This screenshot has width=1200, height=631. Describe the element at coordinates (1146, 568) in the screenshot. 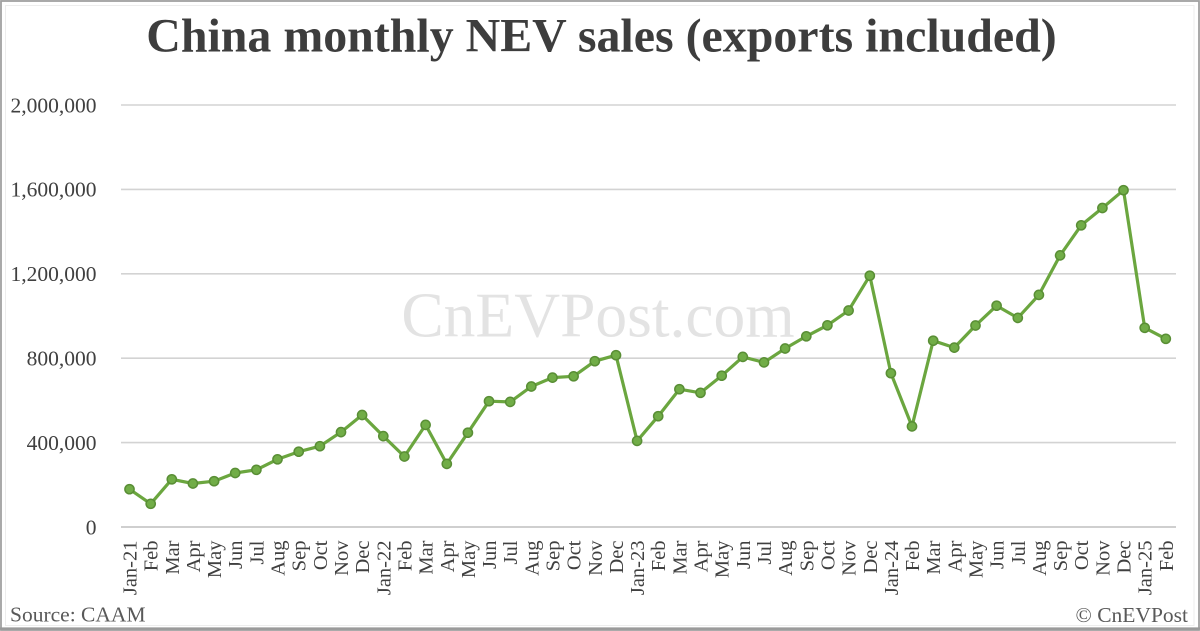

I see `svg-text: Jan-25` at that location.